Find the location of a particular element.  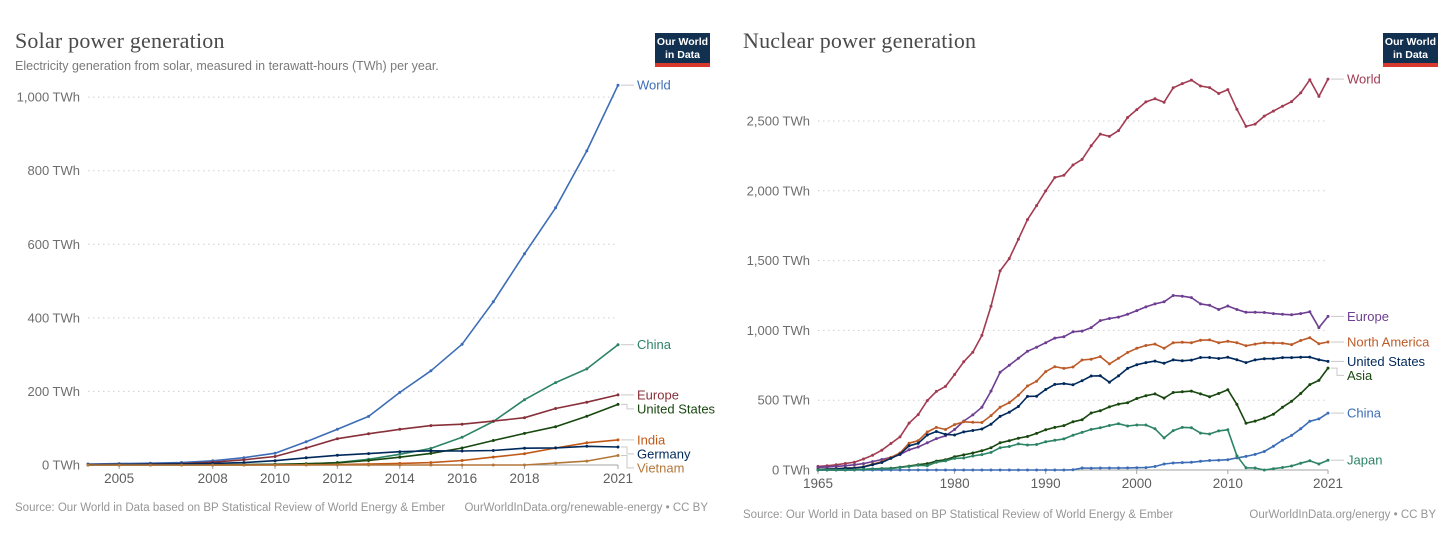

series-europe is located at coordinates (1073, 381).